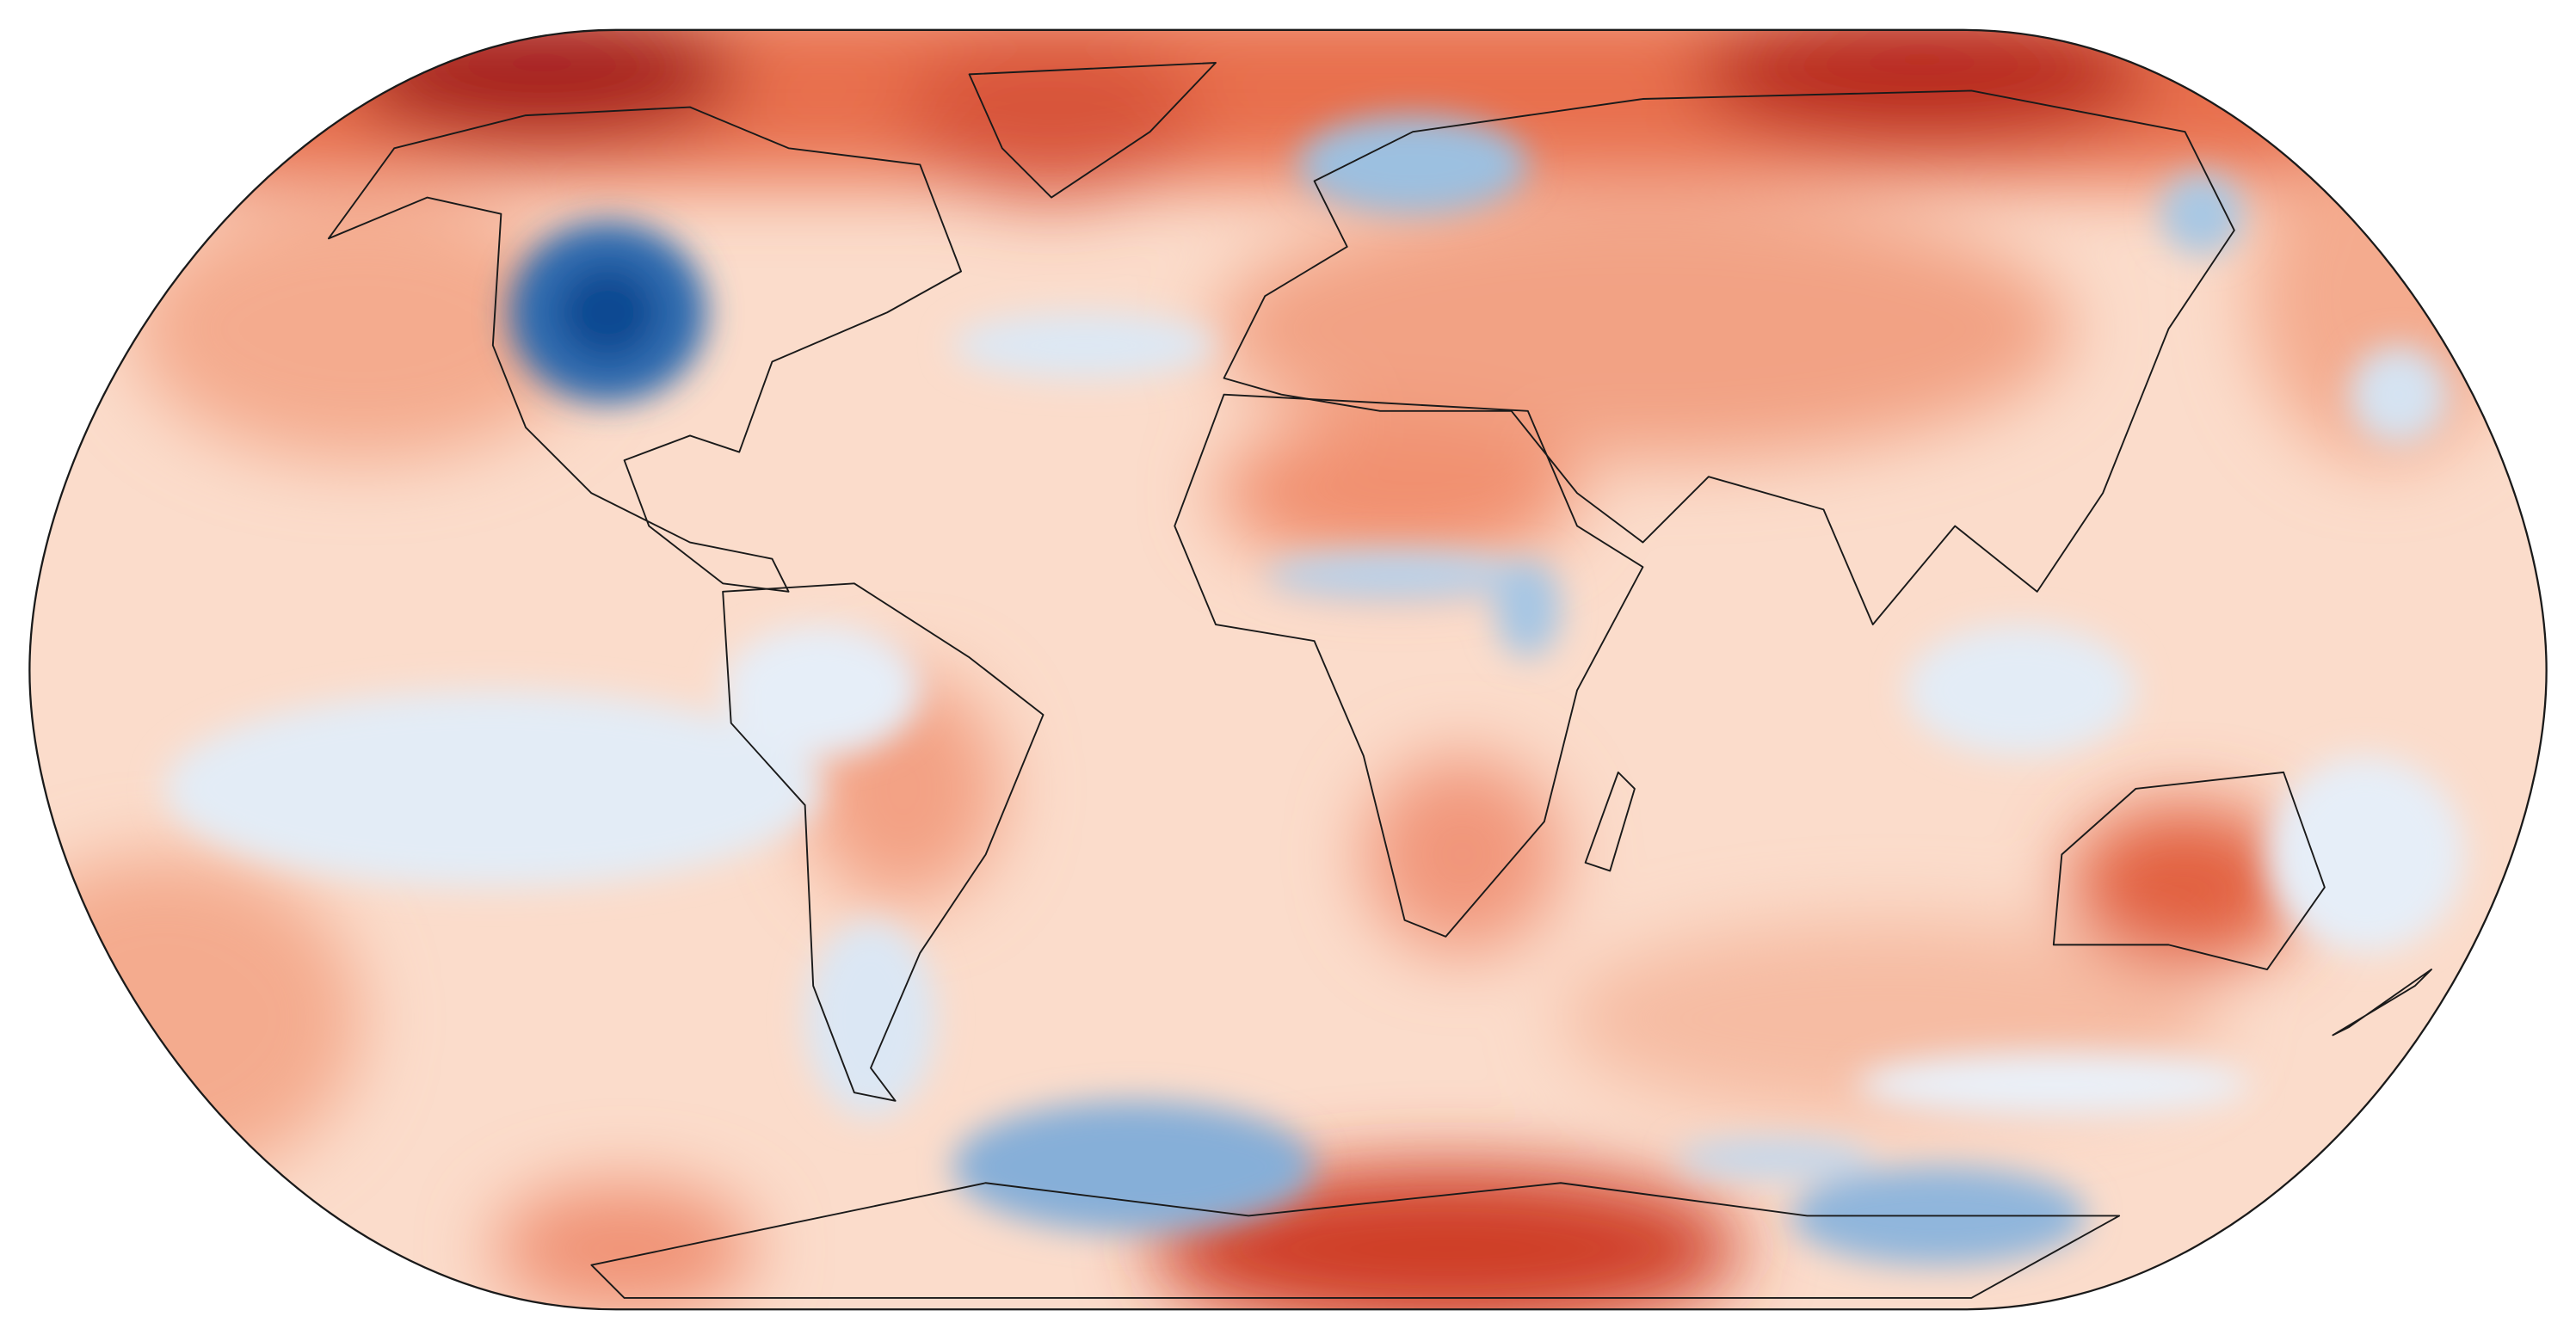 This screenshot has width=2576, height=1341. What do you see at coordinates (1355, 1240) in the screenshot?
I see `antarctica` at bounding box center [1355, 1240].